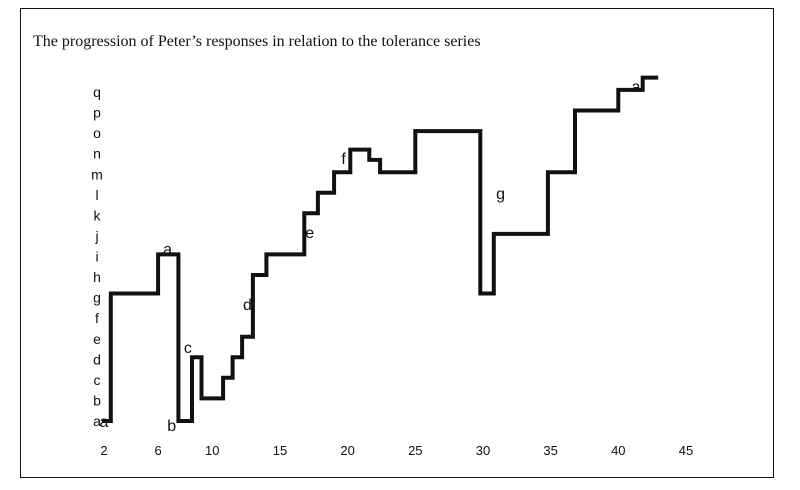  What do you see at coordinates (97, 113) in the screenshot?
I see `y-tick-label: p` at bounding box center [97, 113].